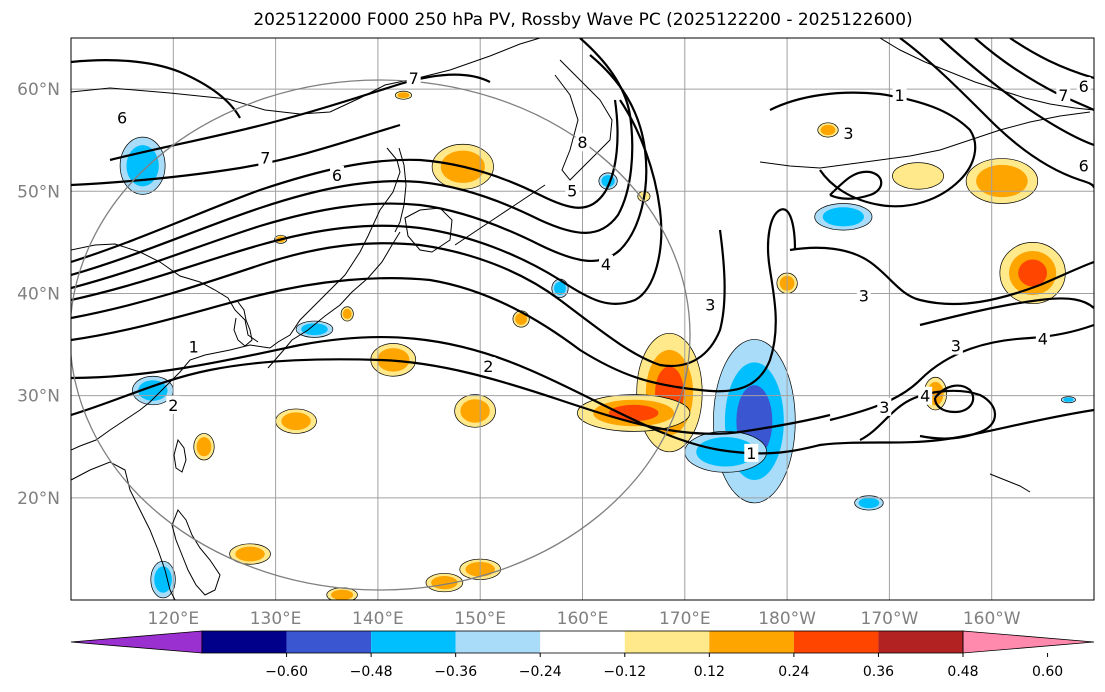 The image size is (1105, 692). Describe the element at coordinates (136, 642) in the screenshot. I see `colorbar-extend-low` at that location.